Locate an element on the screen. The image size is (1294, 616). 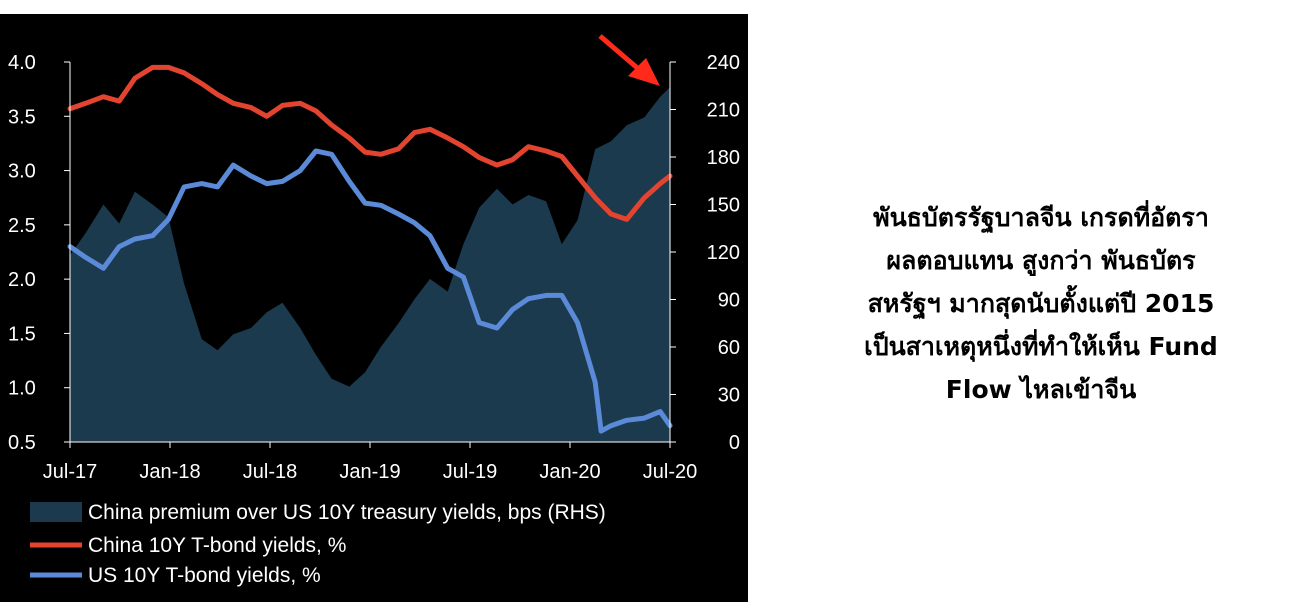
x-tick-label: Jul-18 is located at coordinates (270, 472).